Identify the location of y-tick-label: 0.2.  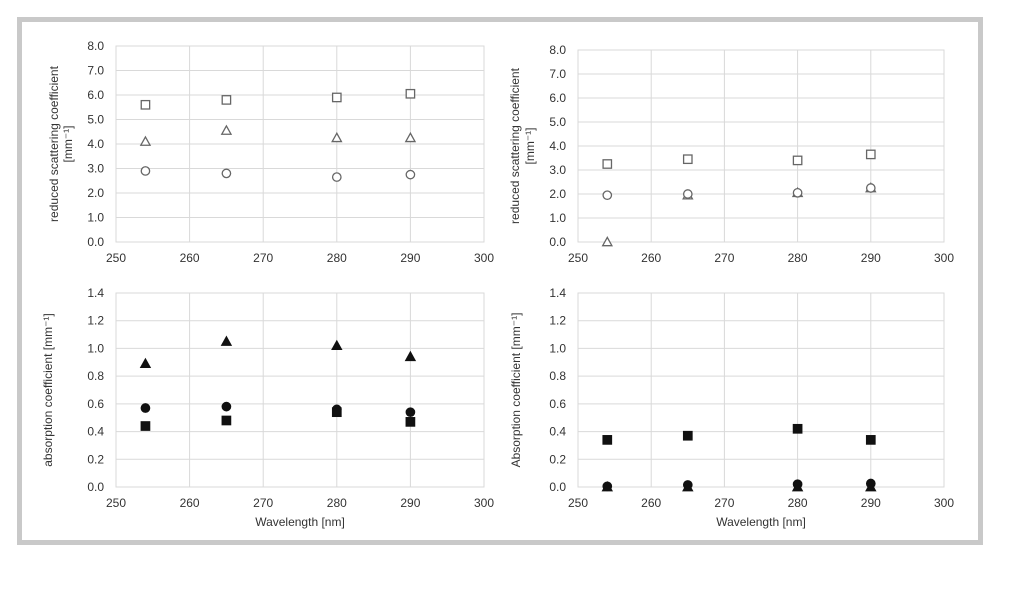
(95, 459).